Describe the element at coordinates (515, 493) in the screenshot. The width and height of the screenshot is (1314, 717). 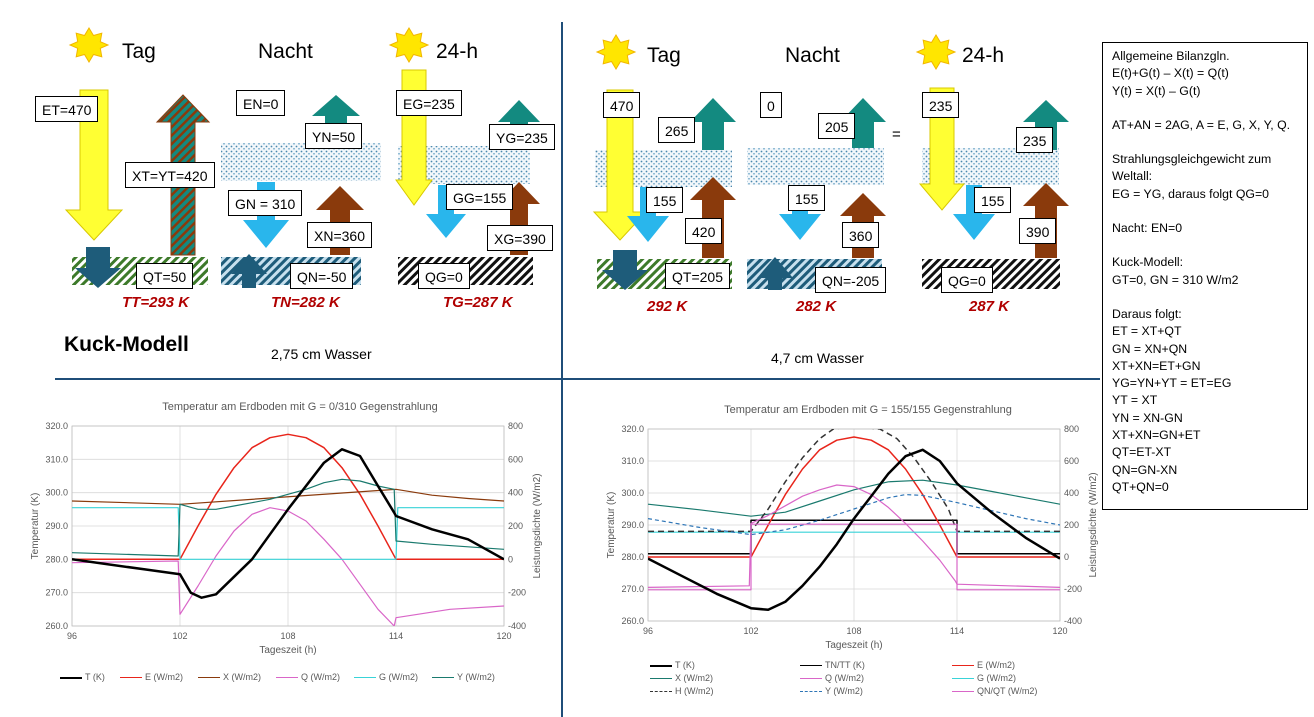
I see `y2-tick-label: 400` at that location.